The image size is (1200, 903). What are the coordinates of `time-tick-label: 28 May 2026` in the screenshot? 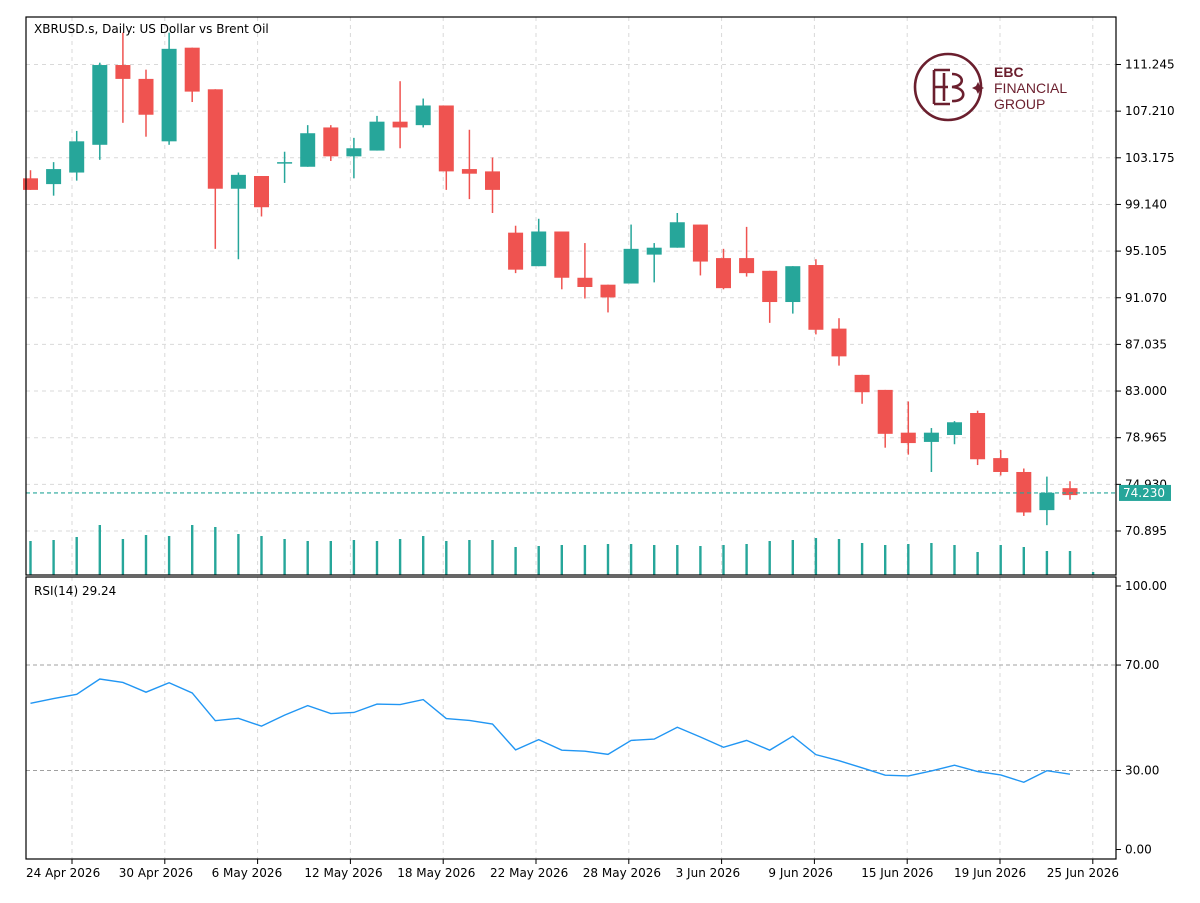 It's located at (622, 873).